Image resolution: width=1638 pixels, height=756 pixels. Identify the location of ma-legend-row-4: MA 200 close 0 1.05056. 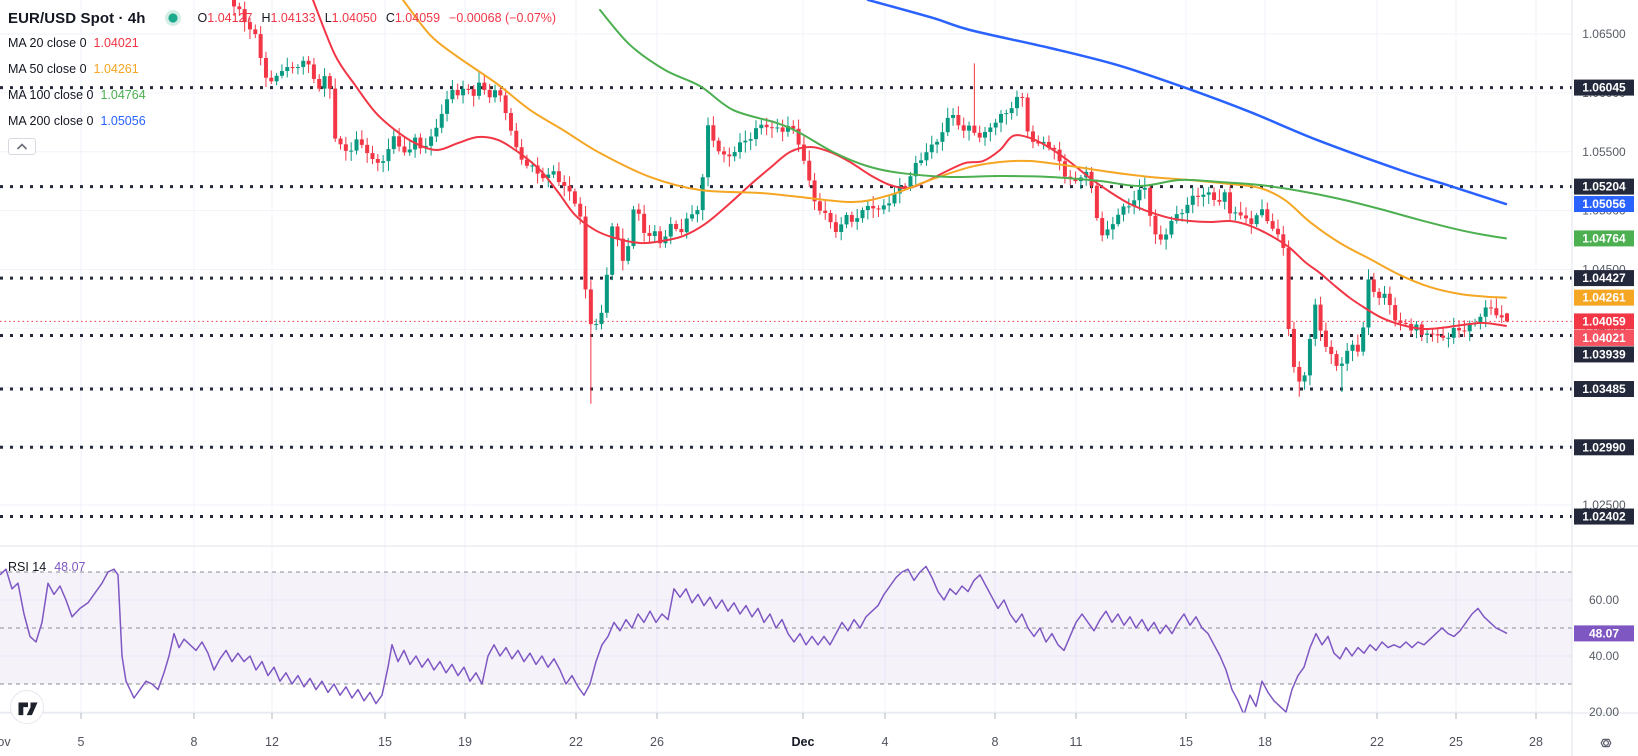
(282, 121).